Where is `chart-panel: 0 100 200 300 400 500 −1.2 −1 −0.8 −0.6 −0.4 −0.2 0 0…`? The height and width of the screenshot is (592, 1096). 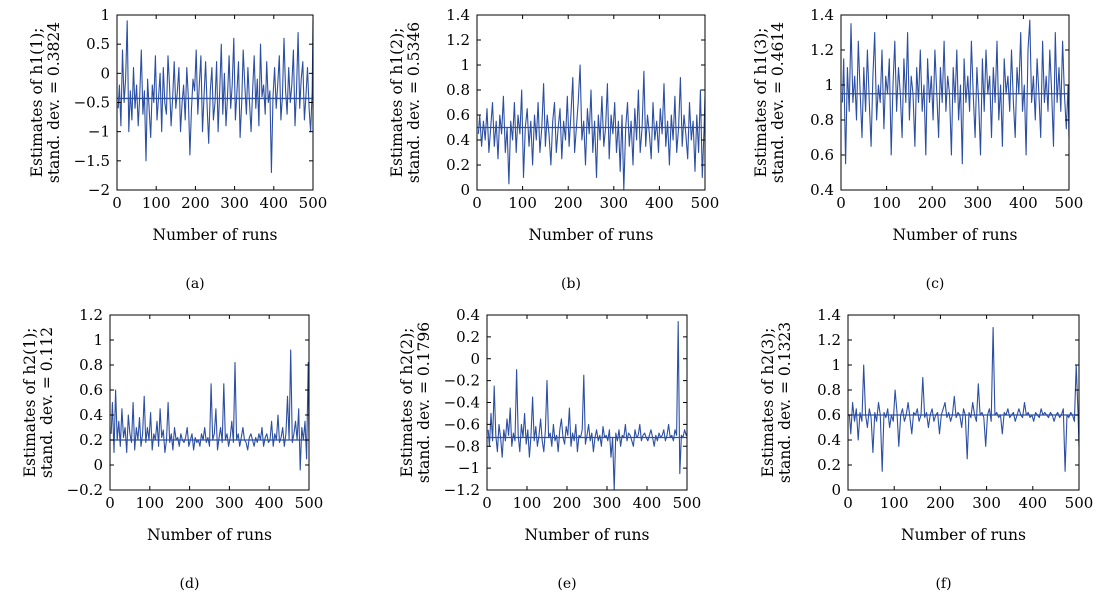 chart-panel: 0 100 200 300 400 500 −1.2 −1 −0.8 −0.6 −0.4 −0.2 0 0… is located at coordinates (549, 449).